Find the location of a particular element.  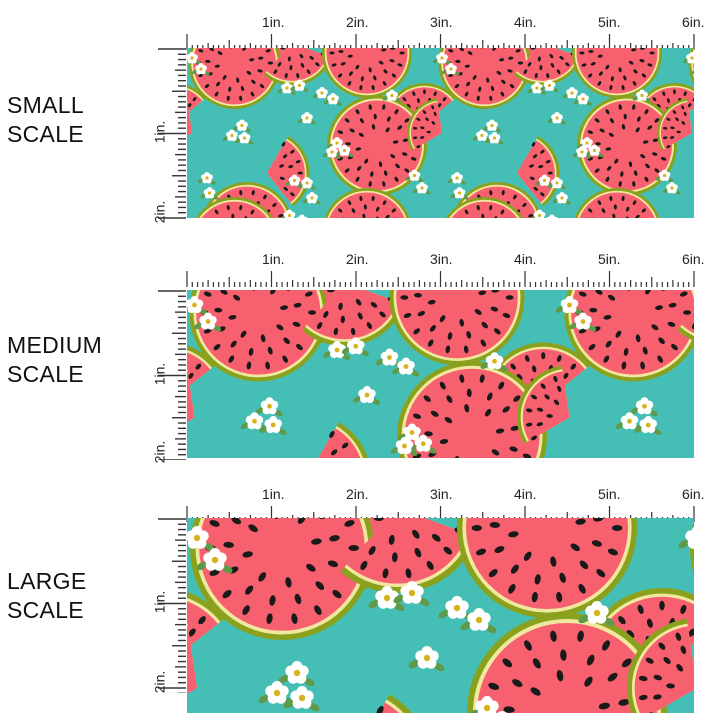

scale-label-medium: MEDIUM SCALE is located at coordinates (54, 360).